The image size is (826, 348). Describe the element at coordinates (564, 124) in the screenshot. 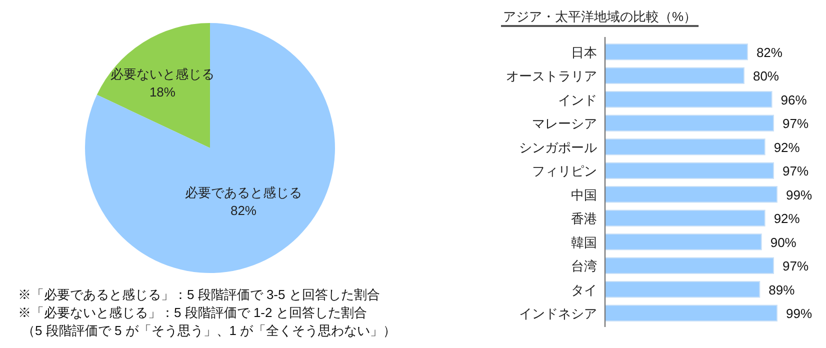

I see `y-tick-label: マレーシア` at that location.